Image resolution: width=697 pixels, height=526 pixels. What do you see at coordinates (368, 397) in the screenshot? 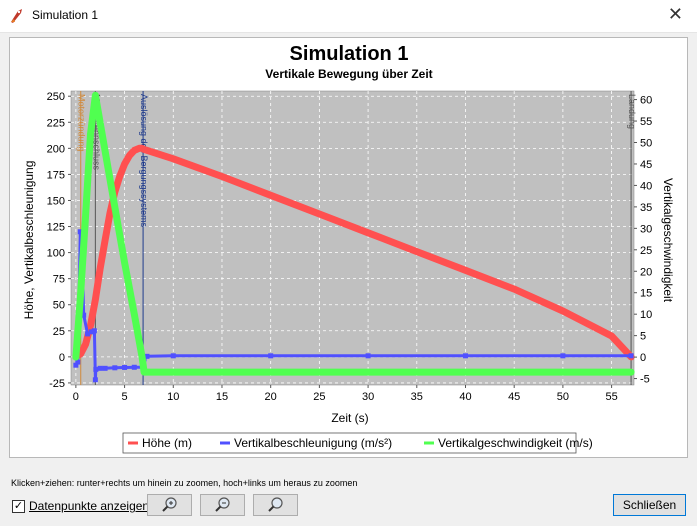
I see `x-tick-label: 30` at bounding box center [368, 397].